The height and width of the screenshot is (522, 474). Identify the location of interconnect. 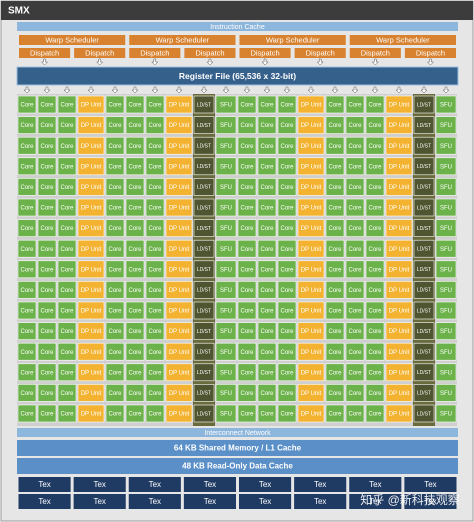
(237, 432).